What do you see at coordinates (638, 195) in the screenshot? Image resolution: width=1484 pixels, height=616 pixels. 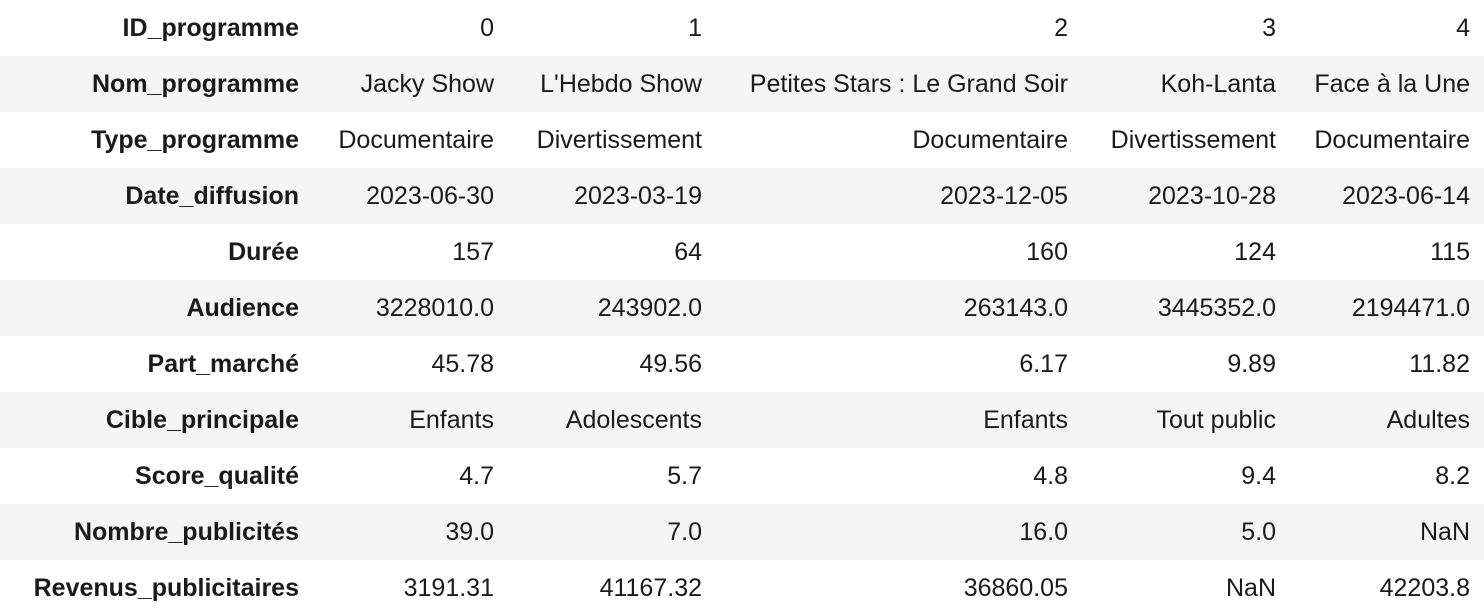 I see `table-cell: 2023-03-19` at bounding box center [638, 195].